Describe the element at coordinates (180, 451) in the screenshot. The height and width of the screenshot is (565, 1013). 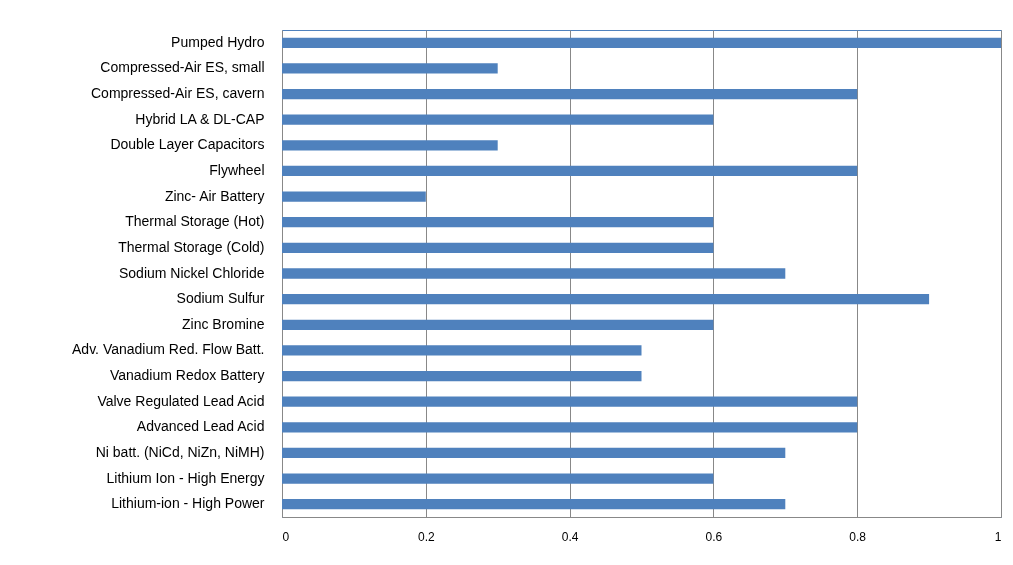
I see `y-tick-label: Ni batt. (NiCd, NiZn, NiMH)` at that location.